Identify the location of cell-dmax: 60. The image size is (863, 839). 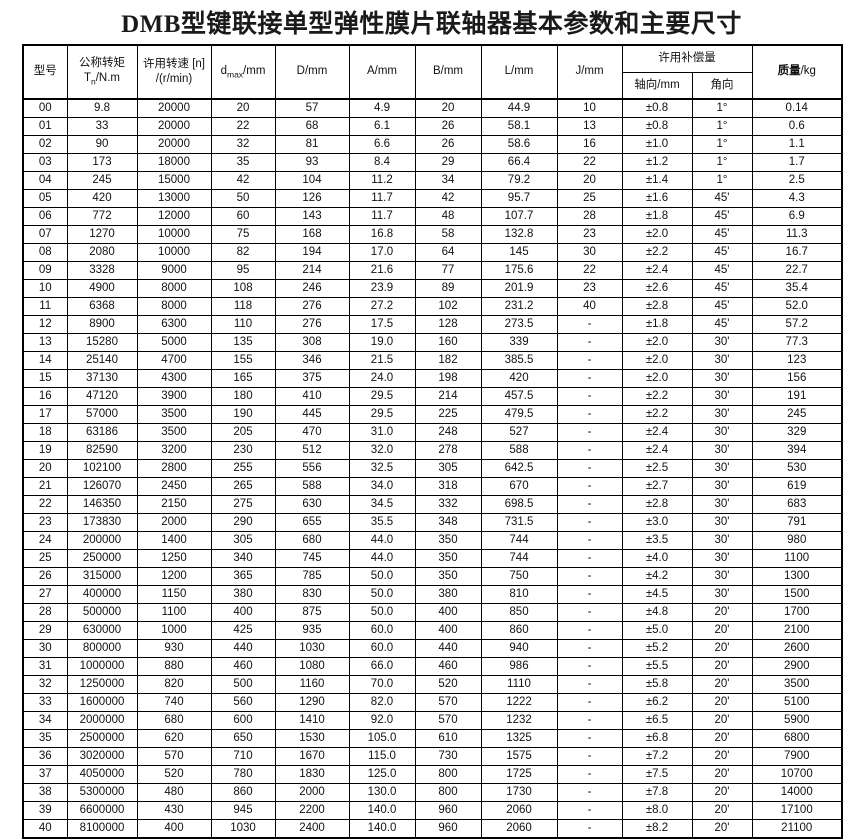
(243, 216).